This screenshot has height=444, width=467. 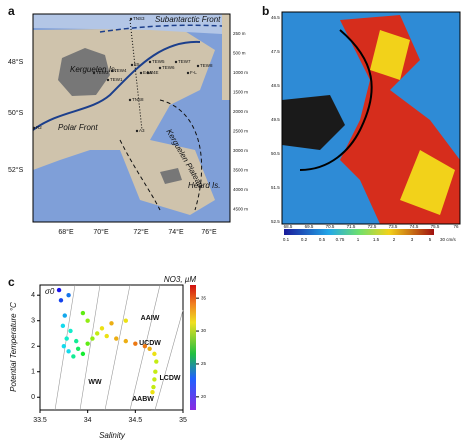 I want to click on water-mass-label: WW, so click(x=95, y=382).